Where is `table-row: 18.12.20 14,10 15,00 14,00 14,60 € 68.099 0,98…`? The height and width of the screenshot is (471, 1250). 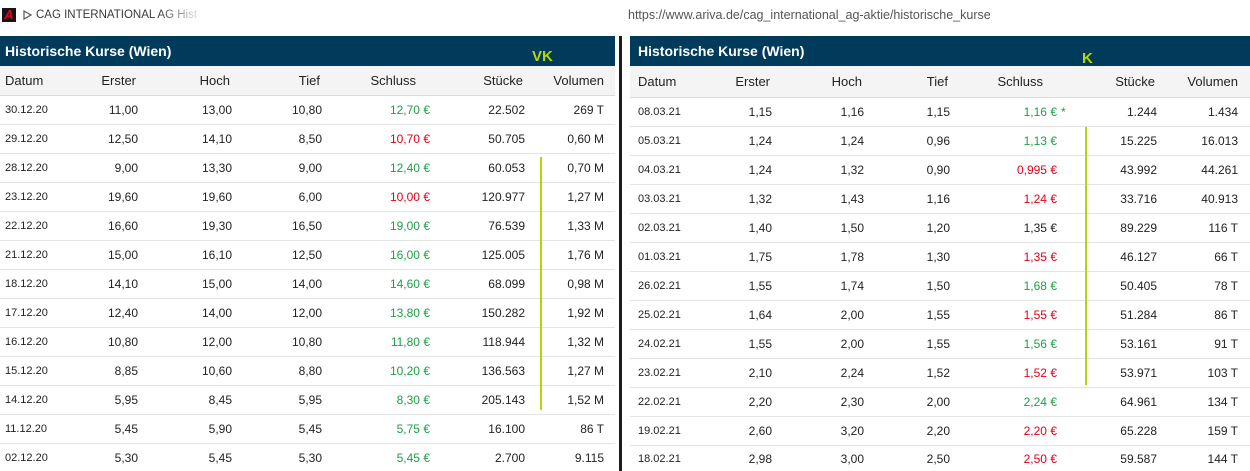 table-row: 18.12.20 14,10 15,00 14,00 14,60 € 68.099 0,98… is located at coordinates (307, 284).